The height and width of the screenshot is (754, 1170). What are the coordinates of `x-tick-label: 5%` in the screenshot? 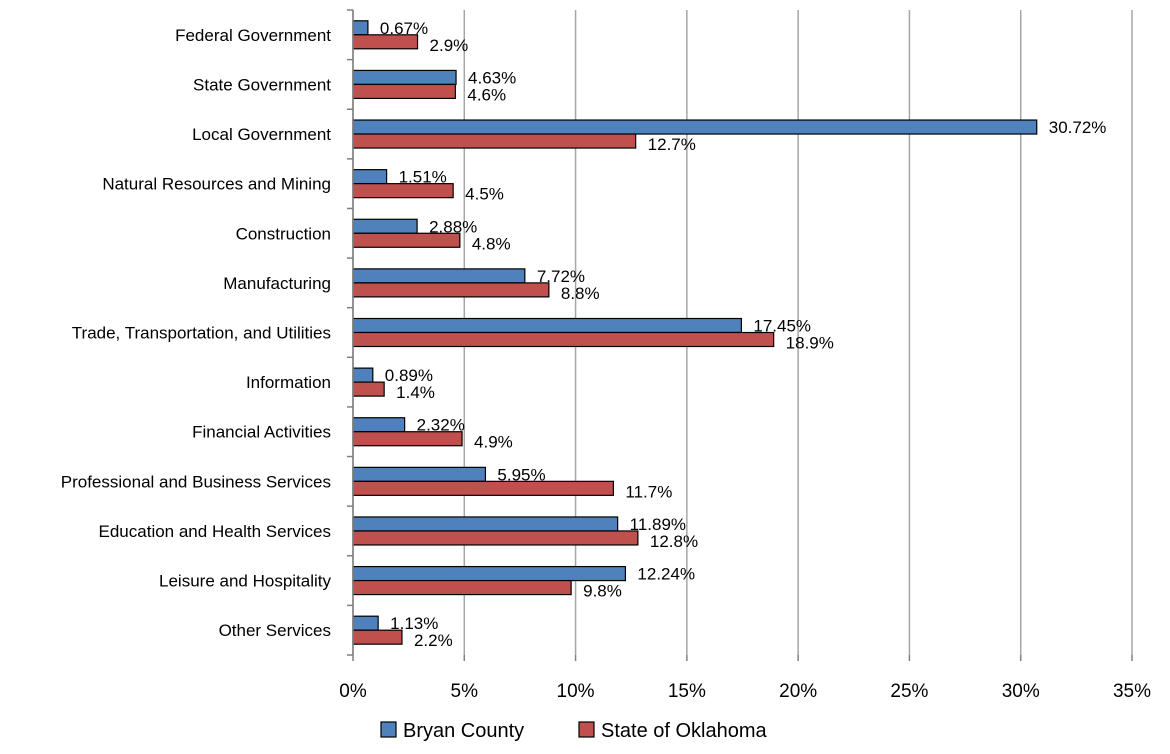 It's located at (465, 691).